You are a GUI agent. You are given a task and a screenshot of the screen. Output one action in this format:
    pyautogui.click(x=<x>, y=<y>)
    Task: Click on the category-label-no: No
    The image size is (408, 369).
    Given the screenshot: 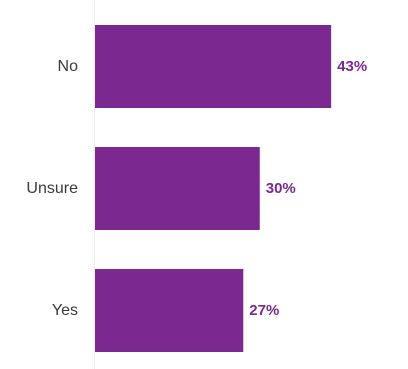 What is the action you would take?
    pyautogui.click(x=68, y=66)
    